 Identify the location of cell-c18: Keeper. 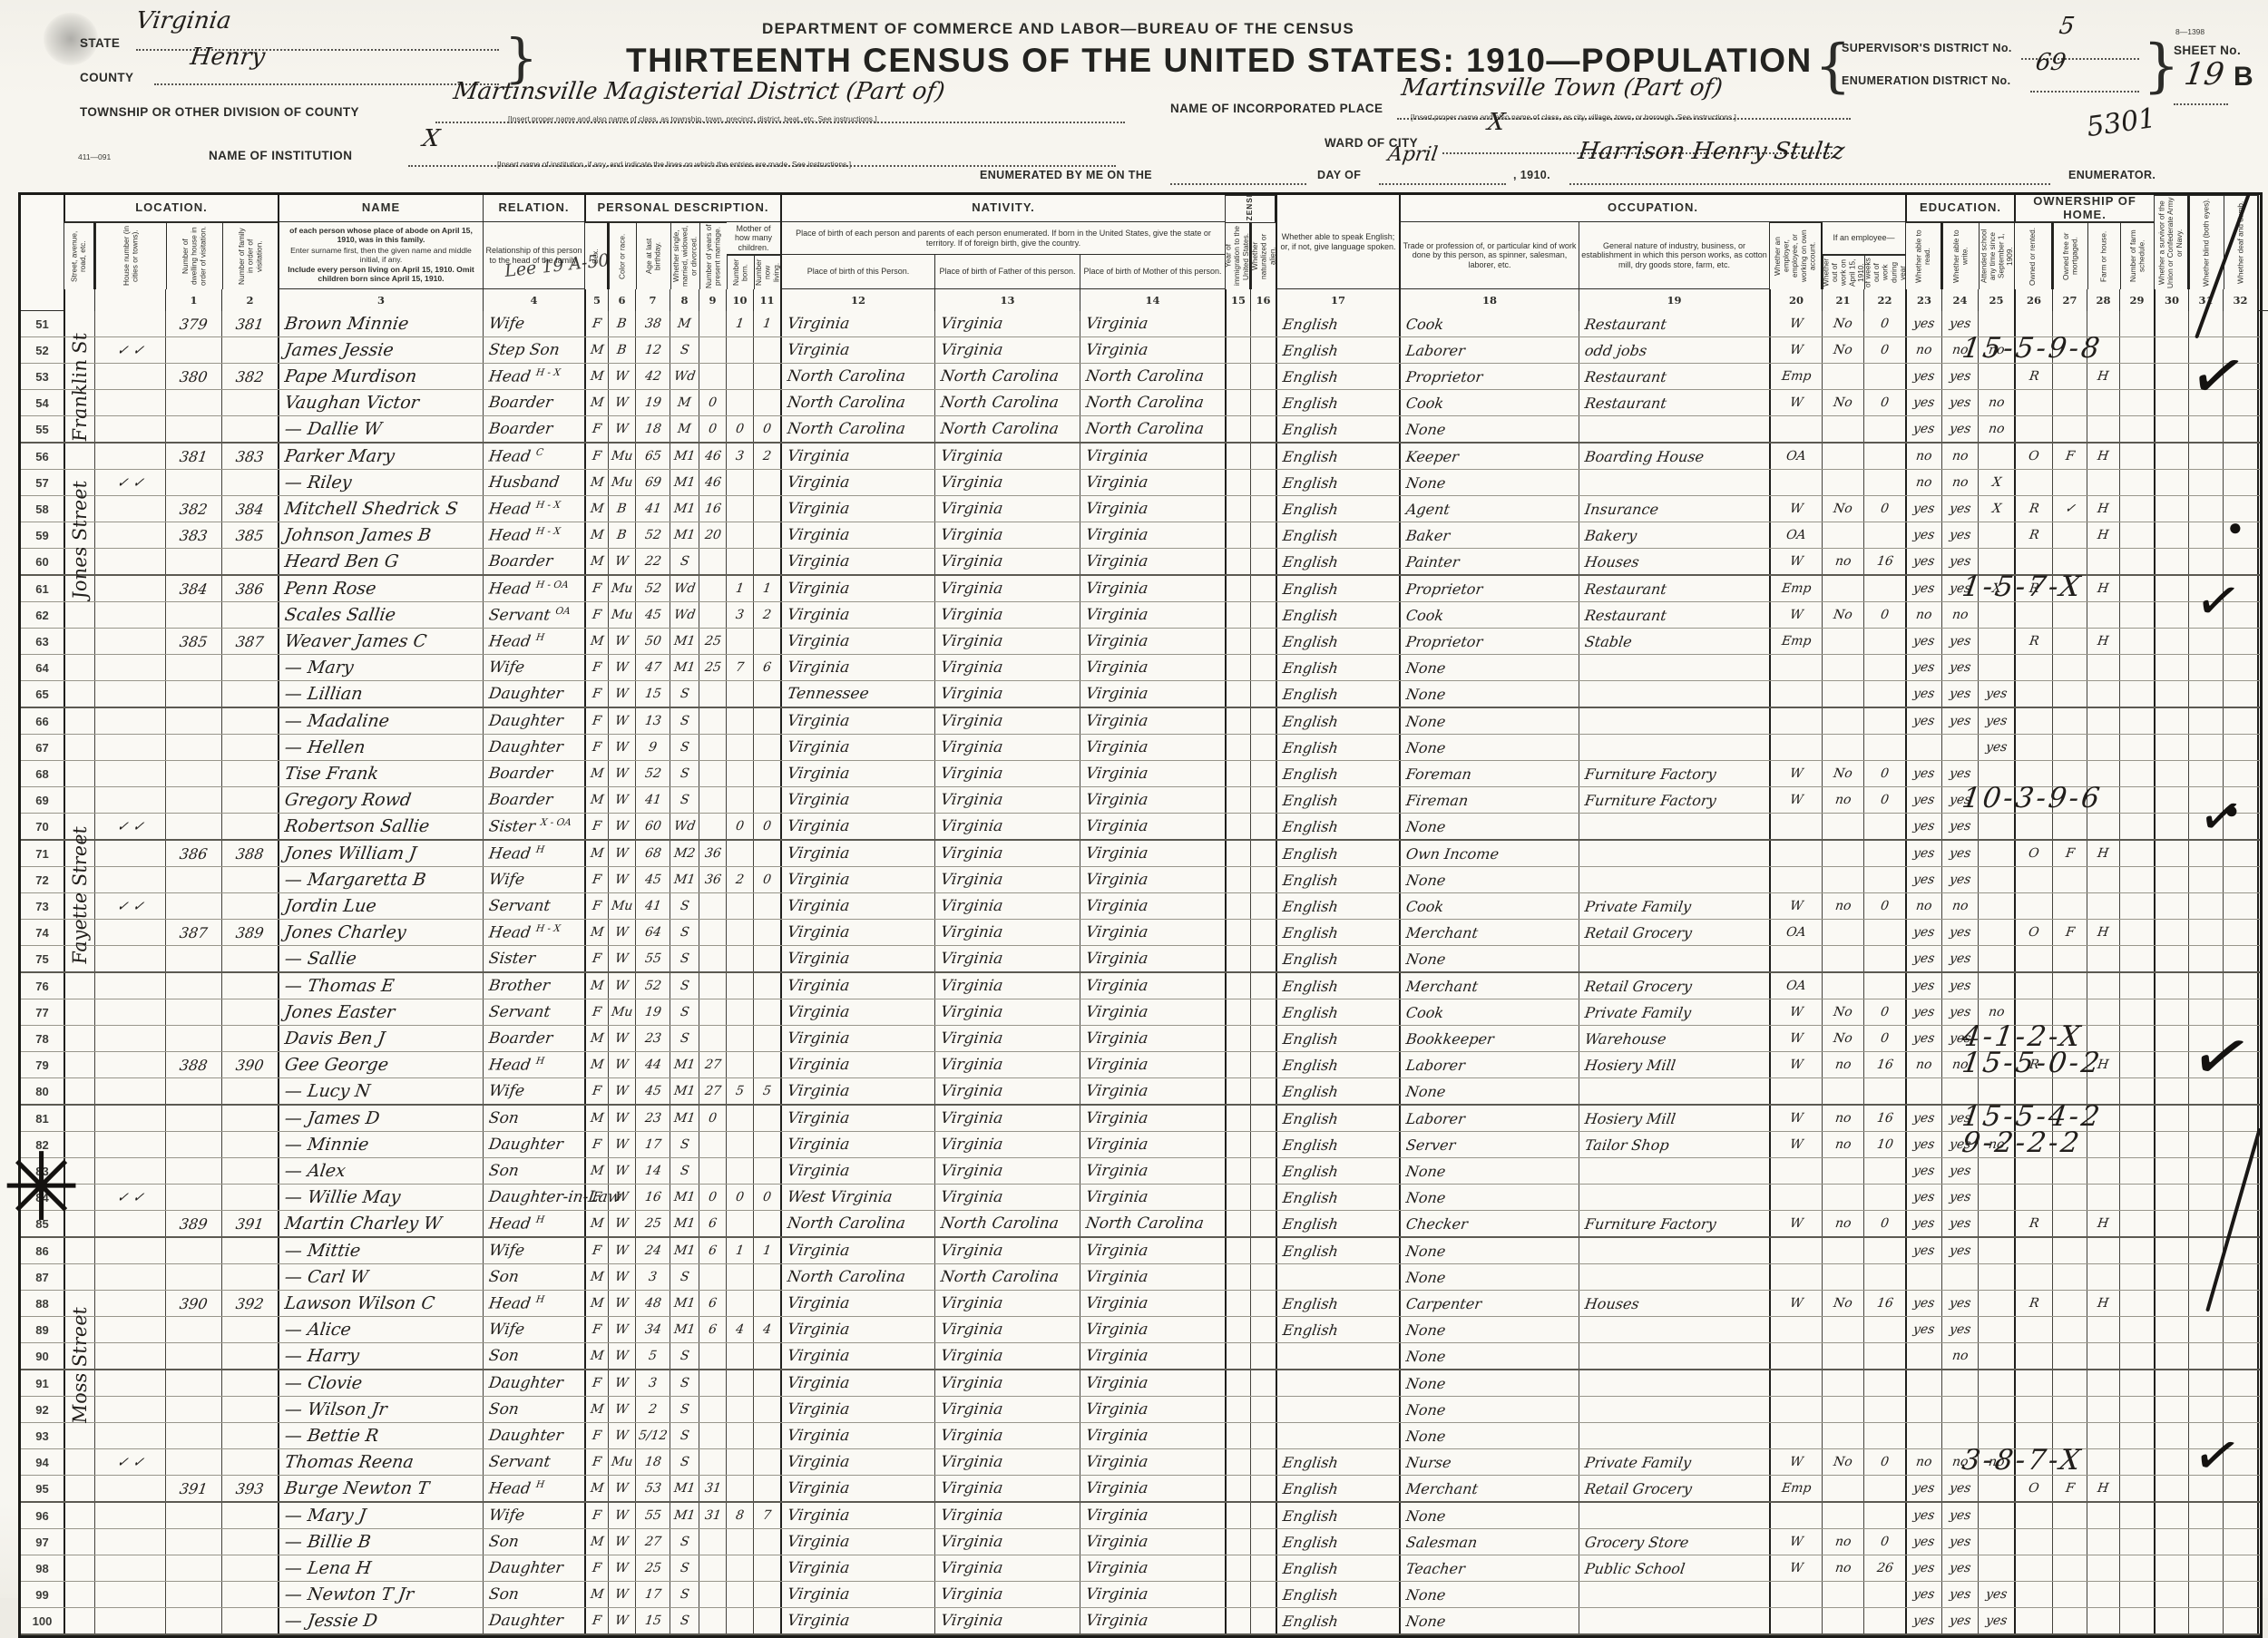
(1489, 456).